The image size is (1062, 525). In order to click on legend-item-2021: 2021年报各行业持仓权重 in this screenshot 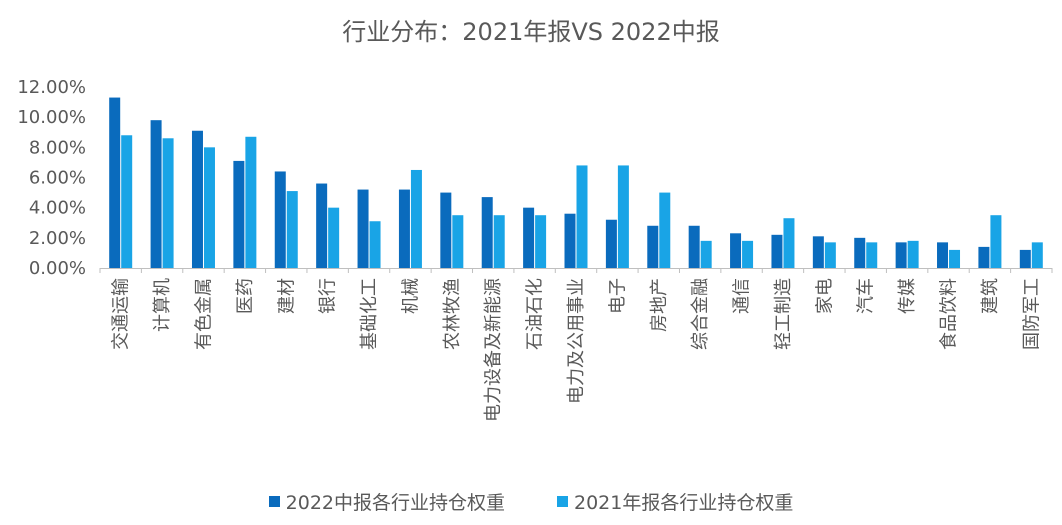, I will do `click(675, 501)`.